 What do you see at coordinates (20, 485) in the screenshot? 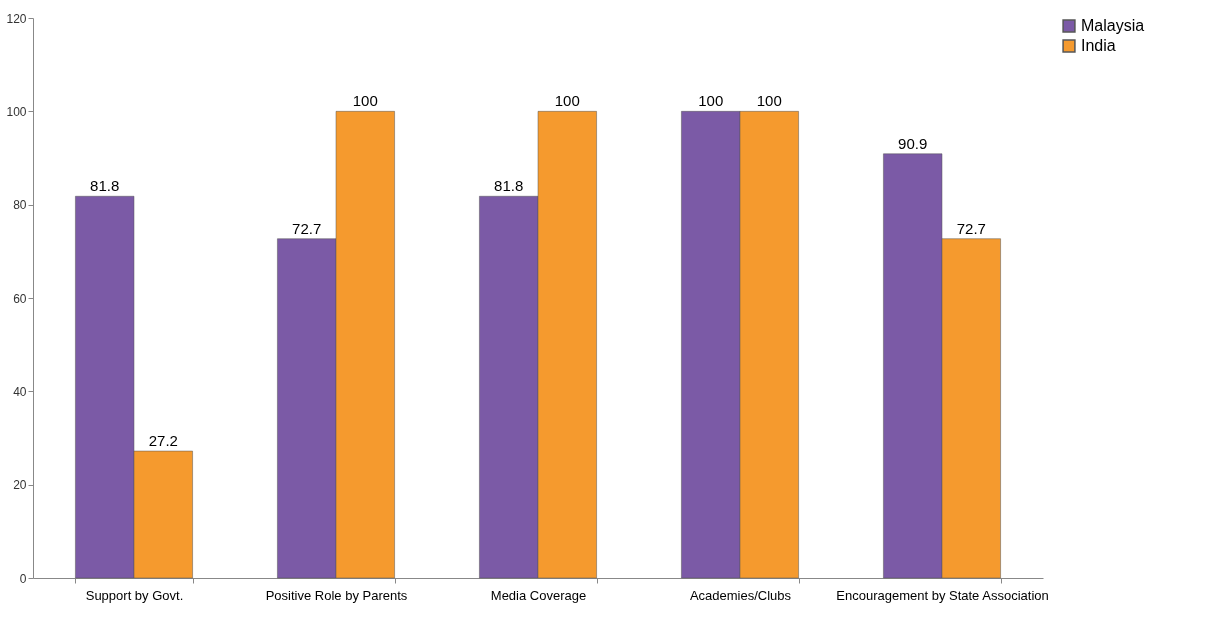
I see `y-tick-label: 20` at bounding box center [20, 485].